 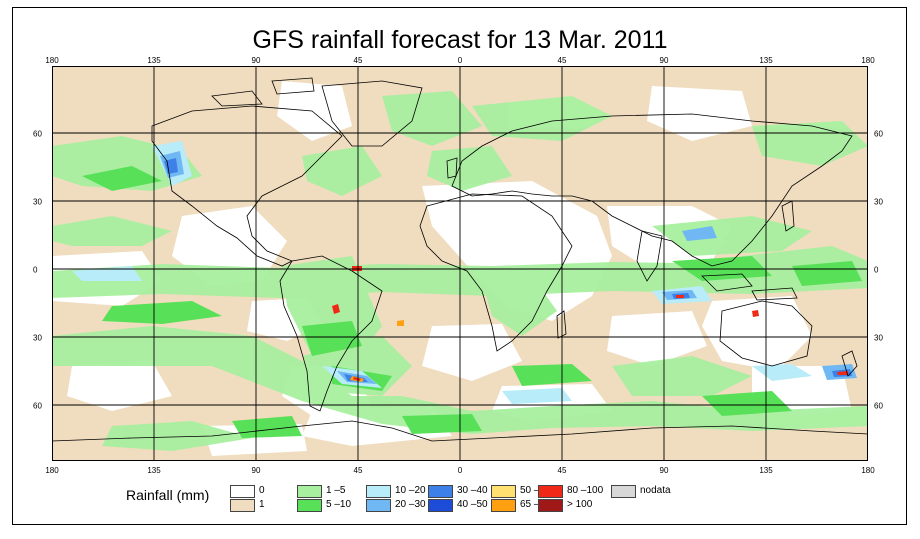 I want to click on legend-label-2: 1 –5, so click(x=336, y=490).